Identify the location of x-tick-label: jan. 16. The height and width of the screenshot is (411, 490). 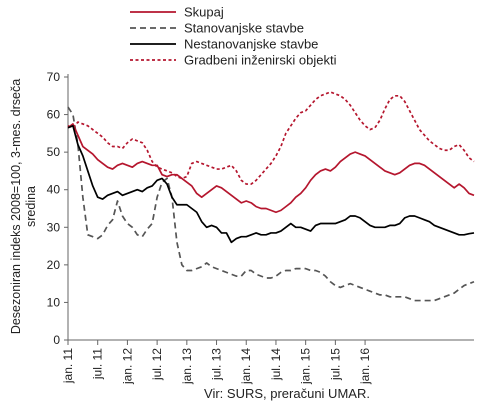
(365, 366).